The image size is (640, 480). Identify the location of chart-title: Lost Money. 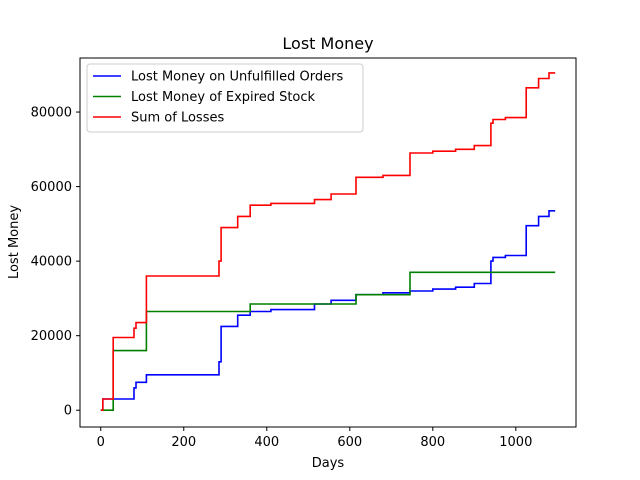
(327, 43).